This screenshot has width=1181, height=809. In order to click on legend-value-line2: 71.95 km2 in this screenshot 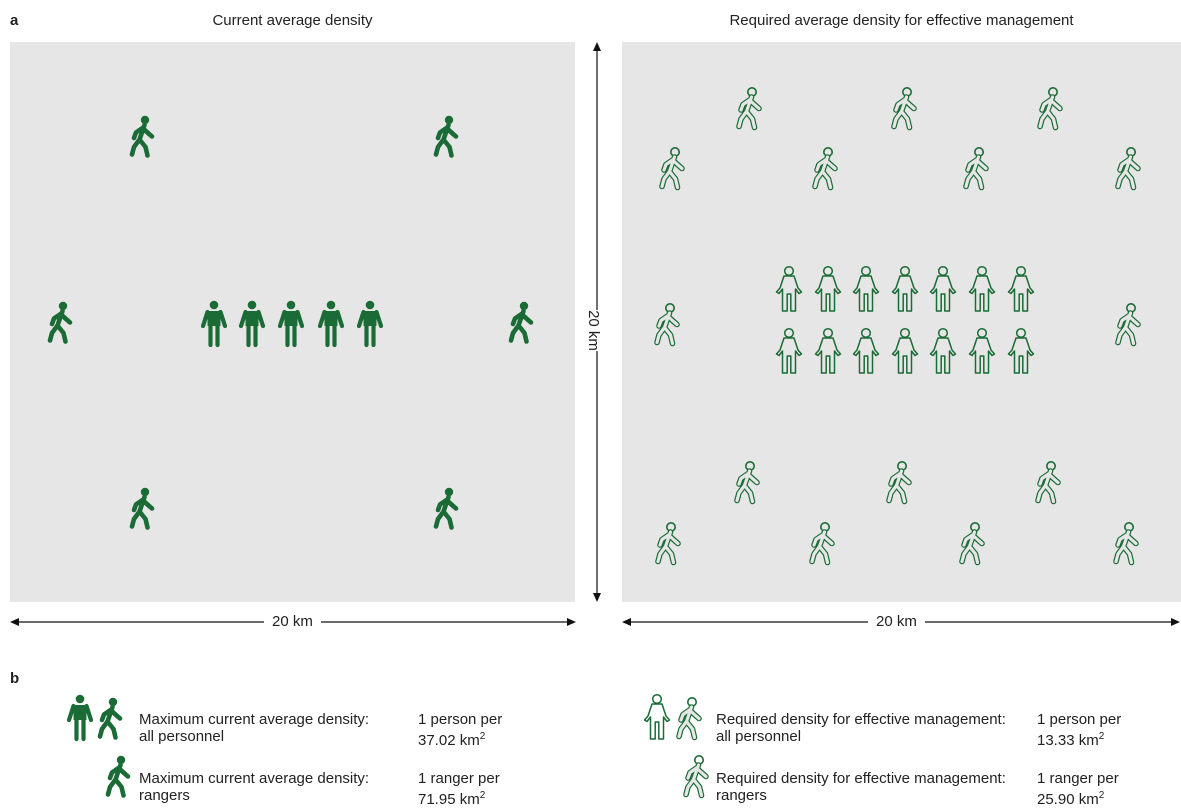, I will do `click(452, 799)`.